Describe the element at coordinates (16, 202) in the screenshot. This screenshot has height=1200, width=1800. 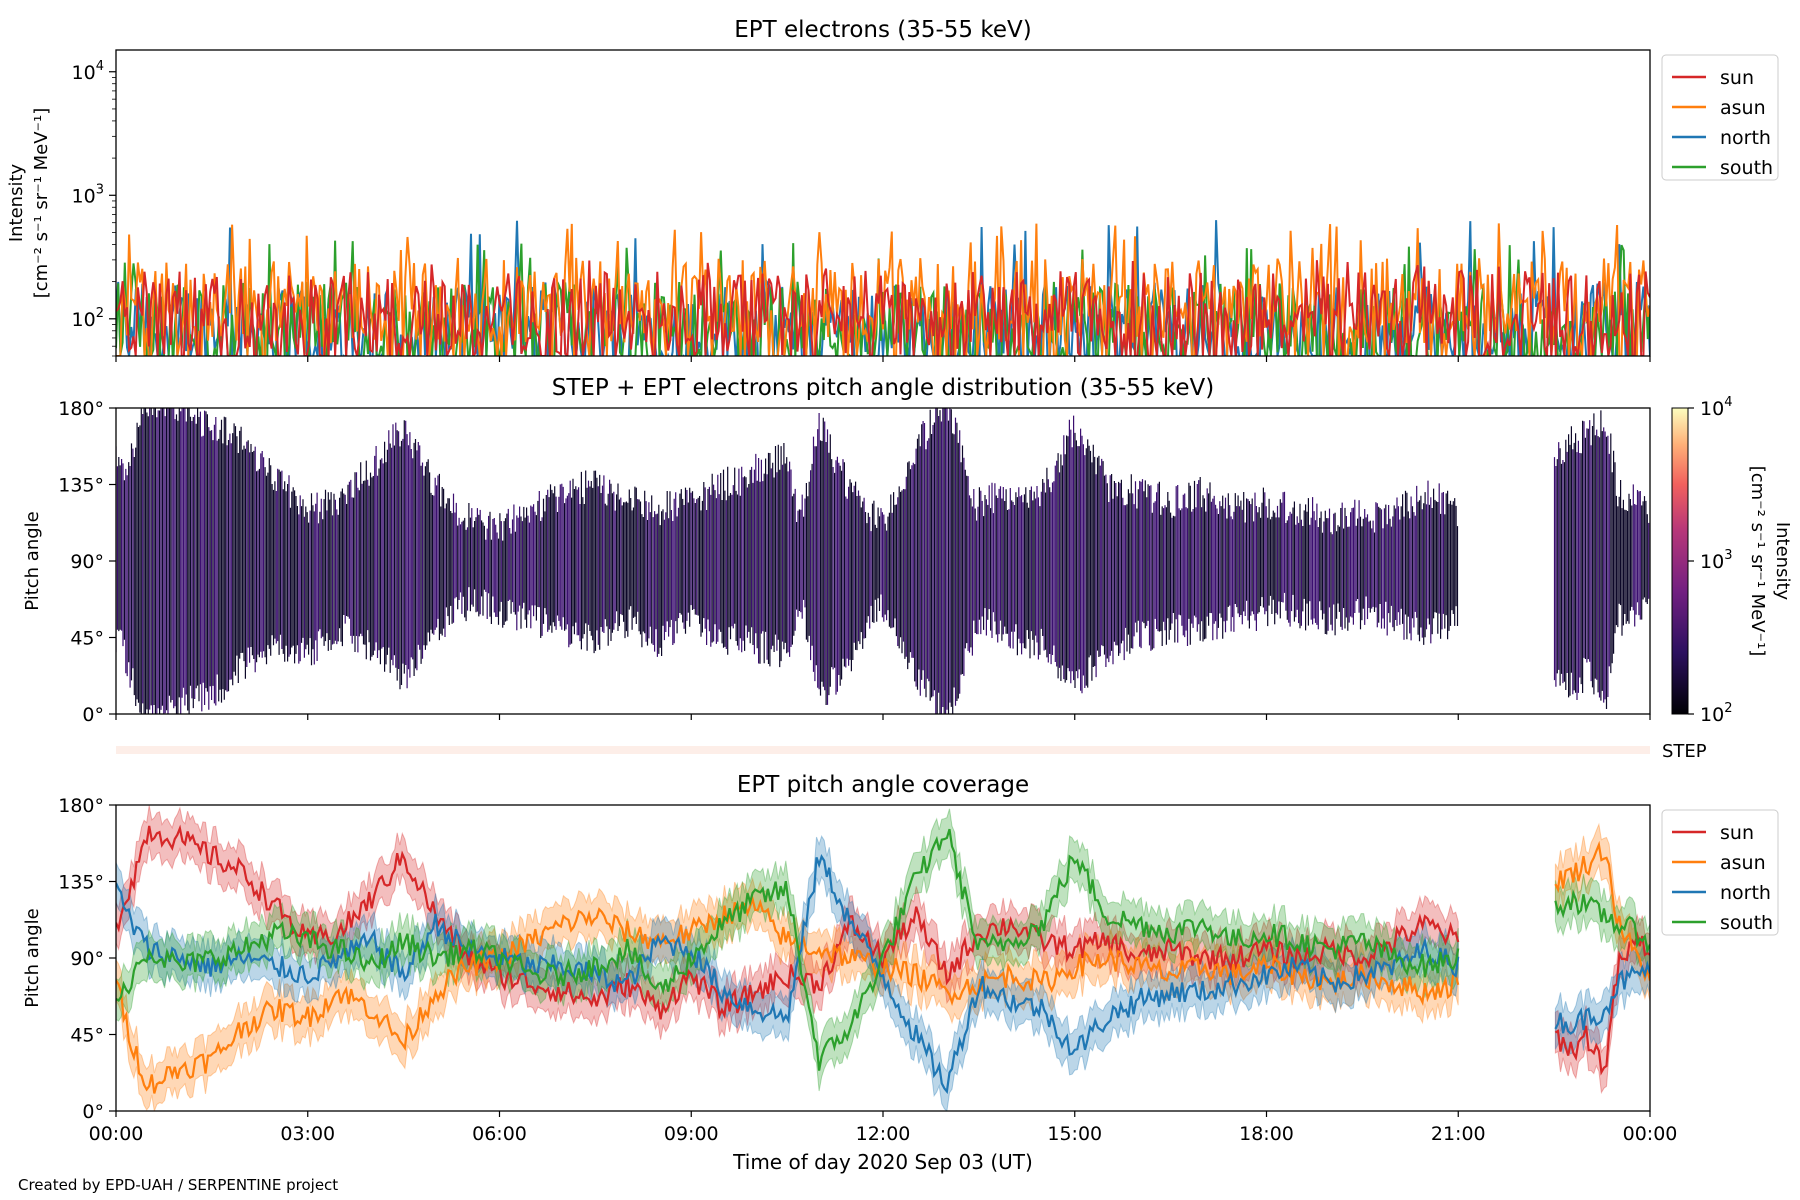
I see `panel-intensity-ylabel-line1: Intensity` at that location.